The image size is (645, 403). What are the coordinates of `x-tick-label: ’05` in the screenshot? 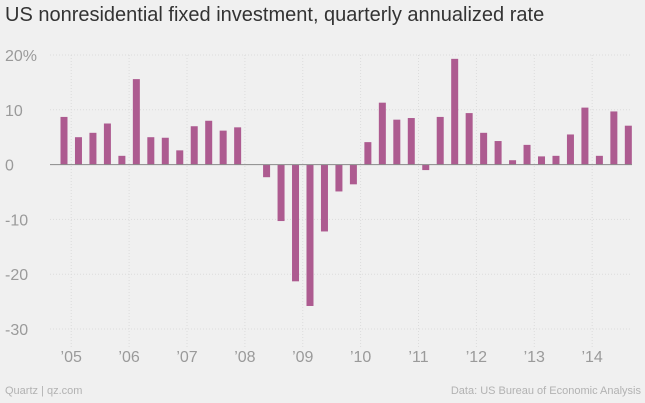 It's located at (71, 357).